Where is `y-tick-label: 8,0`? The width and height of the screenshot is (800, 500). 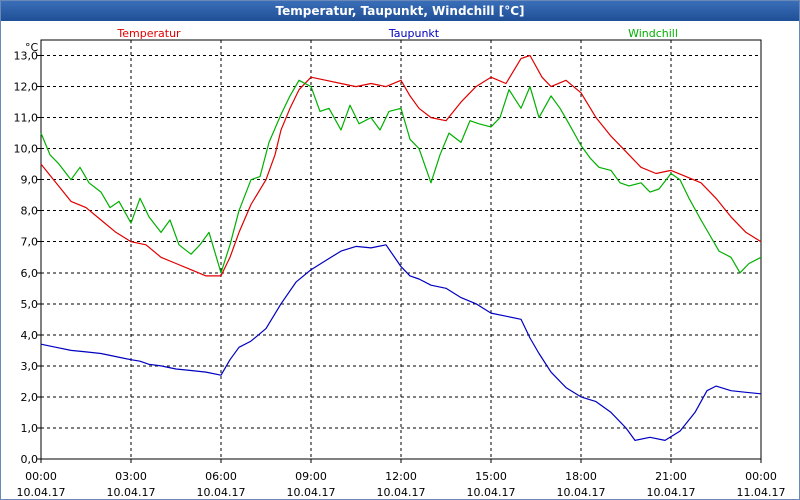
y-tick-label: 8,0 is located at coordinates (30, 211).